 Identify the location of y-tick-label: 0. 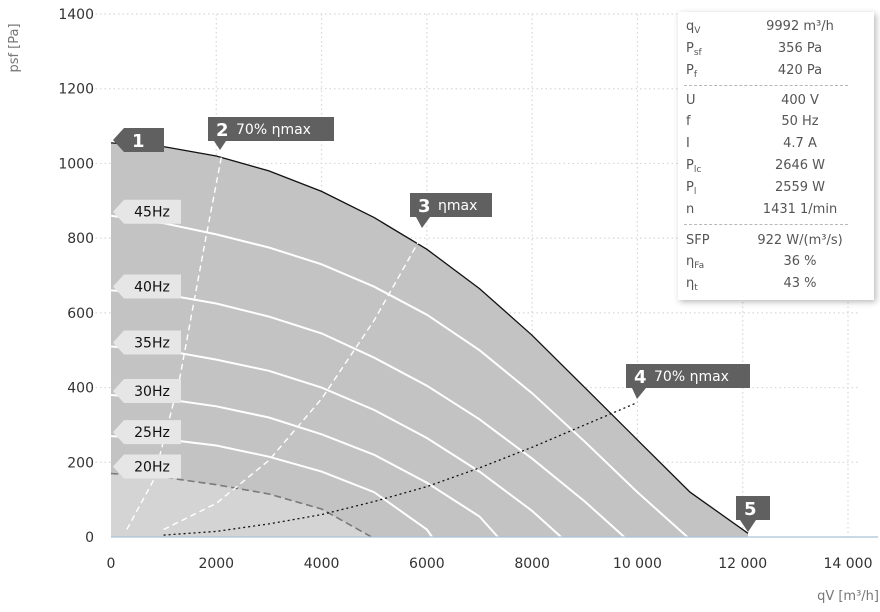
(89, 538).